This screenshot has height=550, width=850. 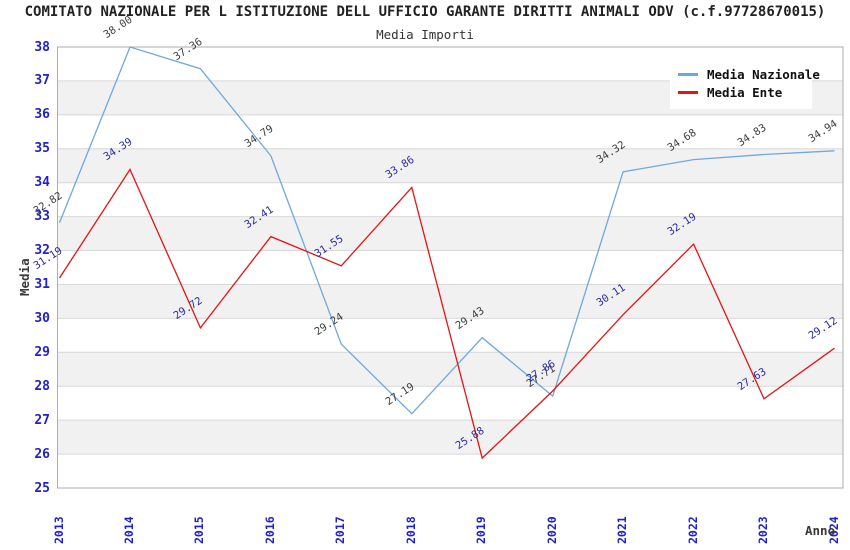 What do you see at coordinates (688, 92) in the screenshot?
I see `media-ente-line-swatch-icon` at bounding box center [688, 92].